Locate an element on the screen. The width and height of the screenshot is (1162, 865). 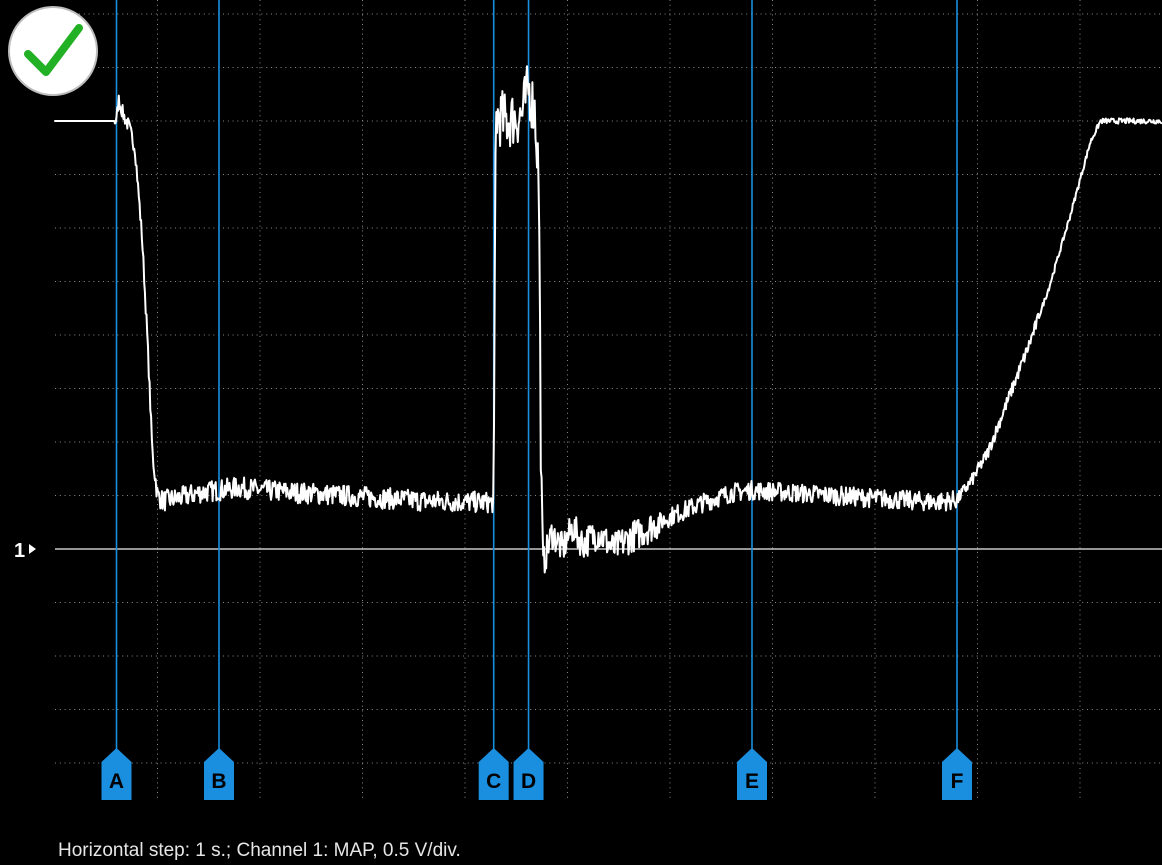
cursor-label: F is located at coordinates (957, 781).